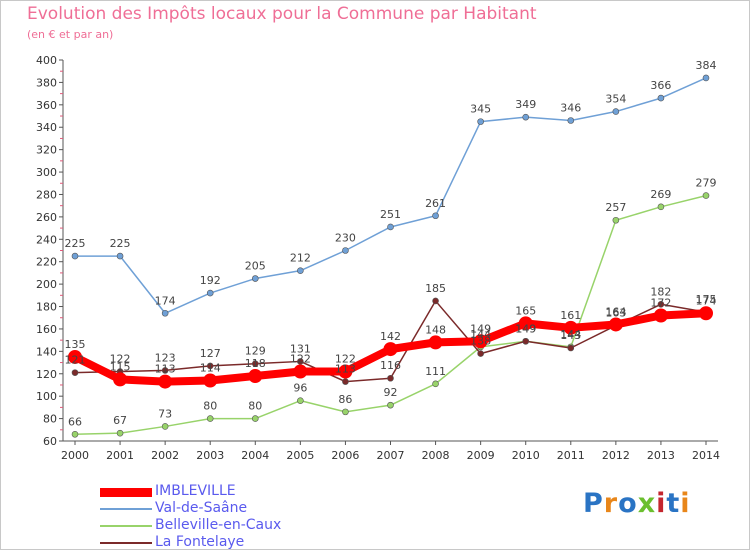 The height and width of the screenshot is (550, 750). I want to click on data-label: 161, so click(570, 315).